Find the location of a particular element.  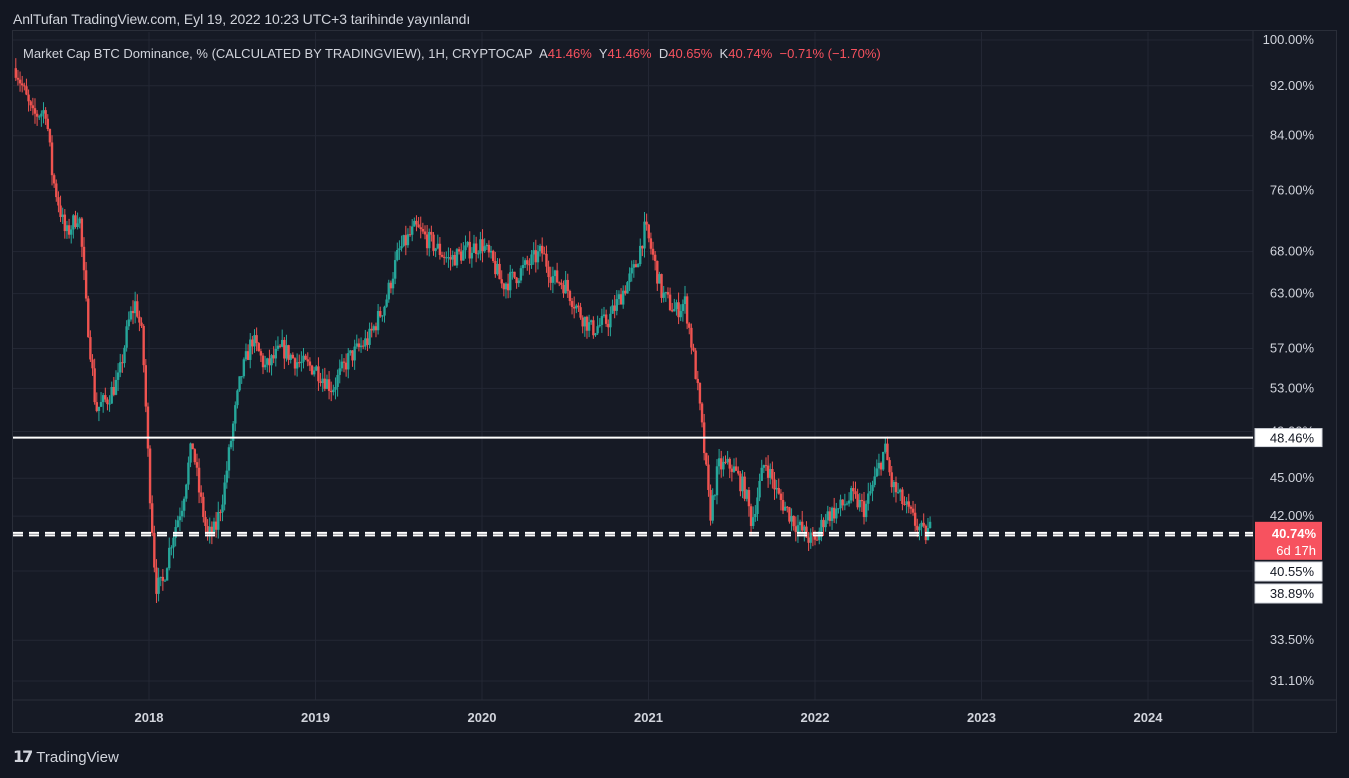

last-price-badge-bg is located at coordinates (1288, 540).